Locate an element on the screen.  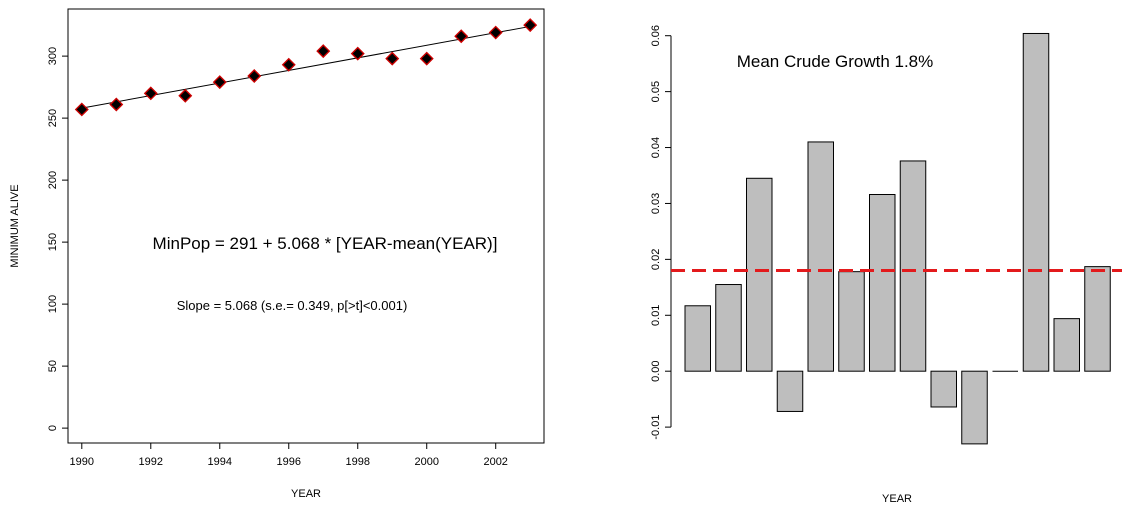
scatter-y-tick-label: 50 is located at coordinates (53, 366).